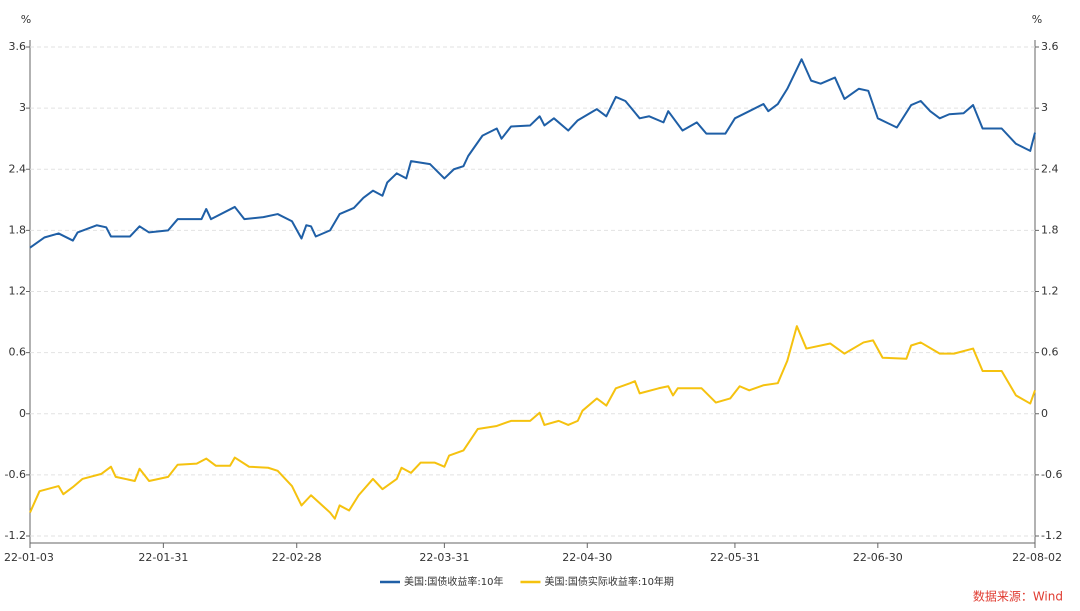 The image size is (1080, 611). Describe the element at coordinates (1018, 596) in the screenshot. I see `source-note: 数据来源：Wind` at that location.